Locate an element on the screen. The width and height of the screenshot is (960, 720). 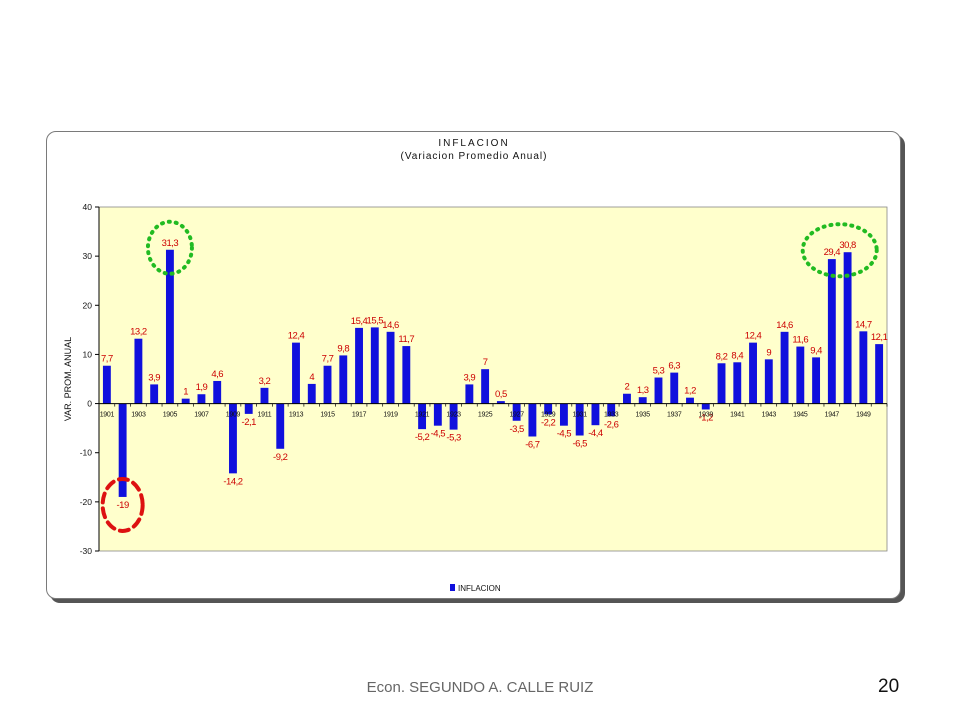
bar-1937 is located at coordinates (674, 388).